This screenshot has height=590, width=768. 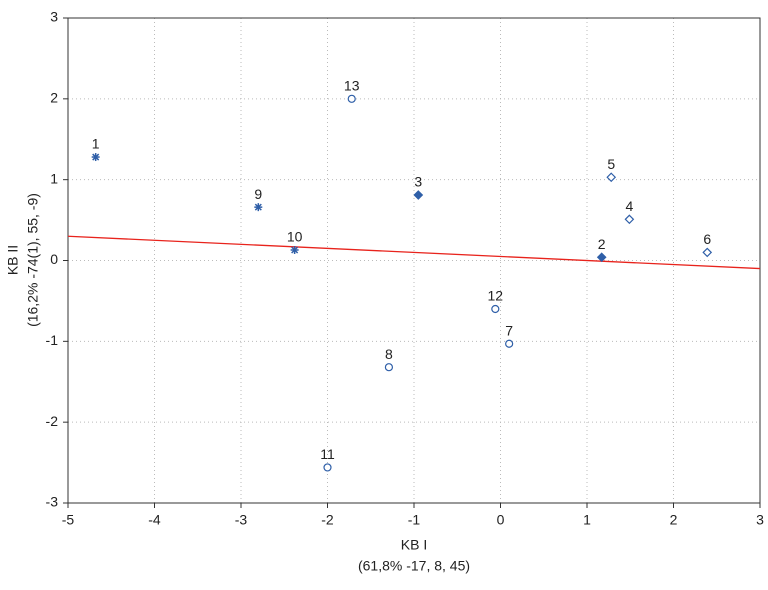 I want to click on y-axis-title: KB II, so click(x=13, y=260).